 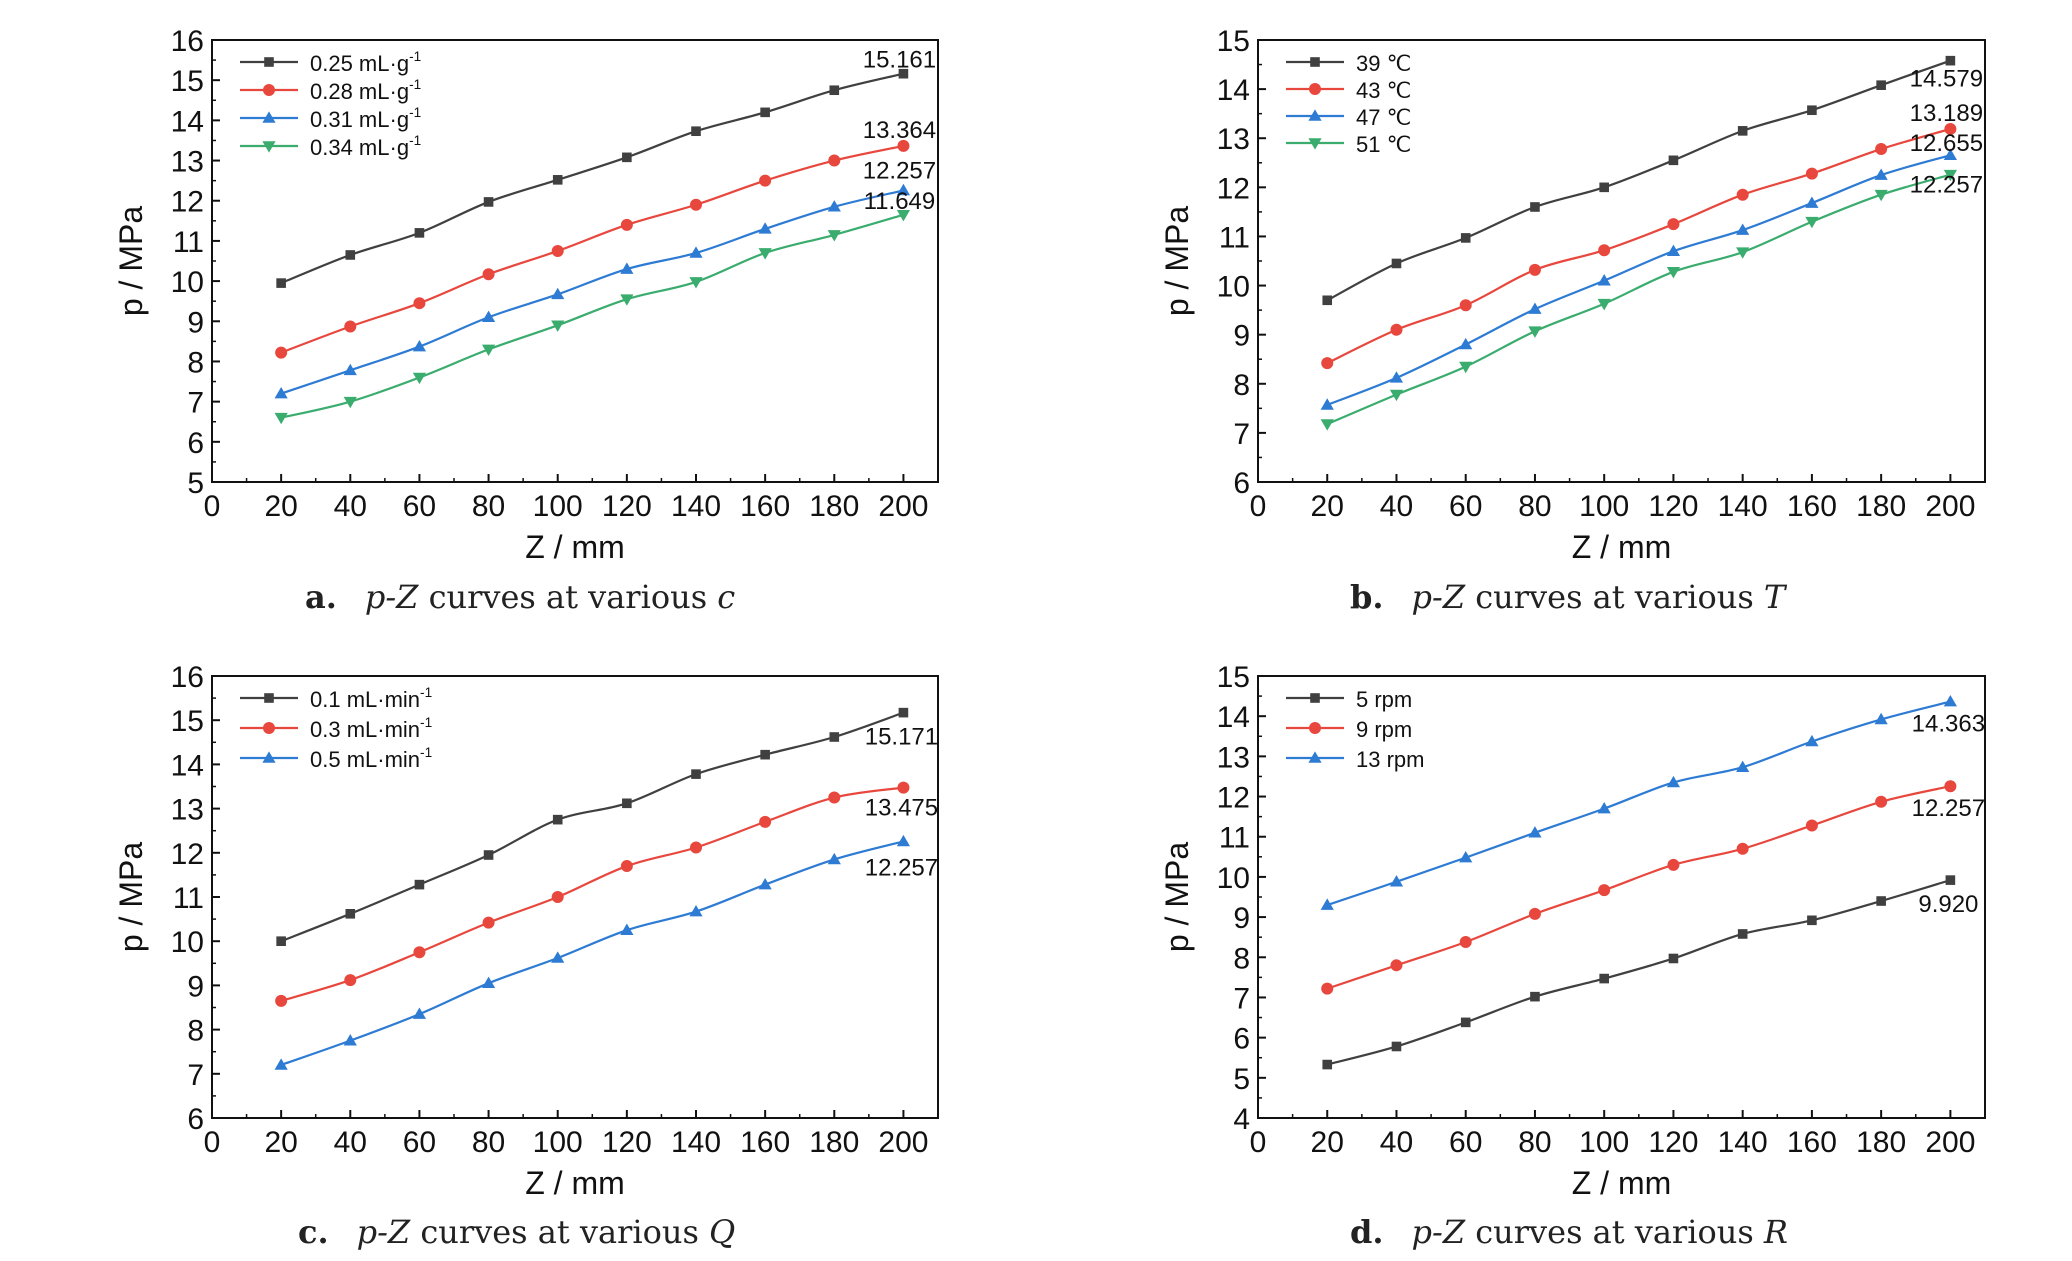 I want to click on x-tick-label: 200, so click(x=903, y=506).